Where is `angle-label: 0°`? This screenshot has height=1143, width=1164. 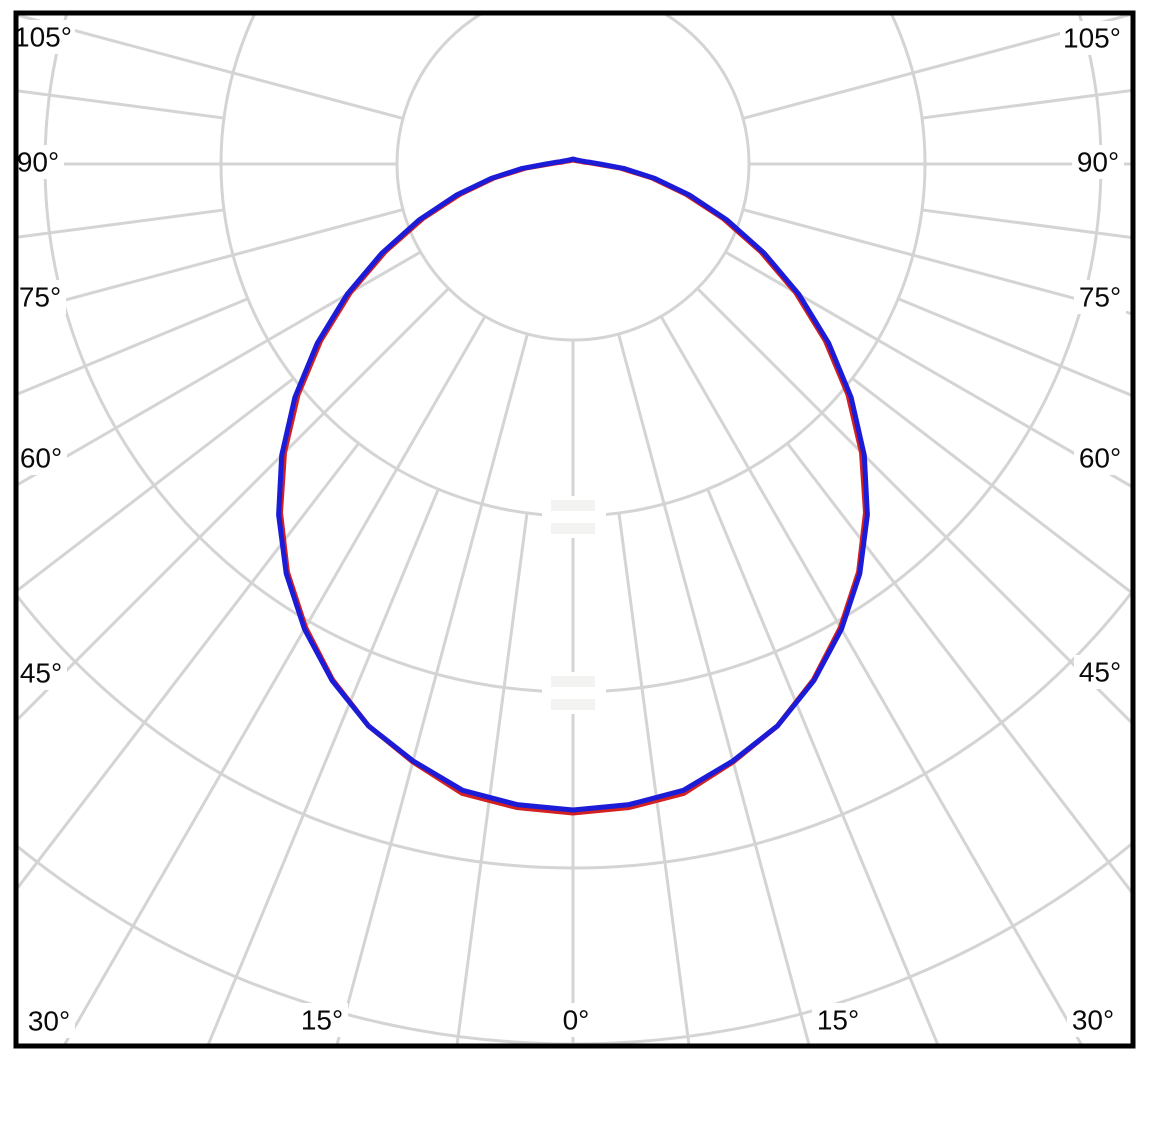 angle-label: 0° is located at coordinates (576, 1020).